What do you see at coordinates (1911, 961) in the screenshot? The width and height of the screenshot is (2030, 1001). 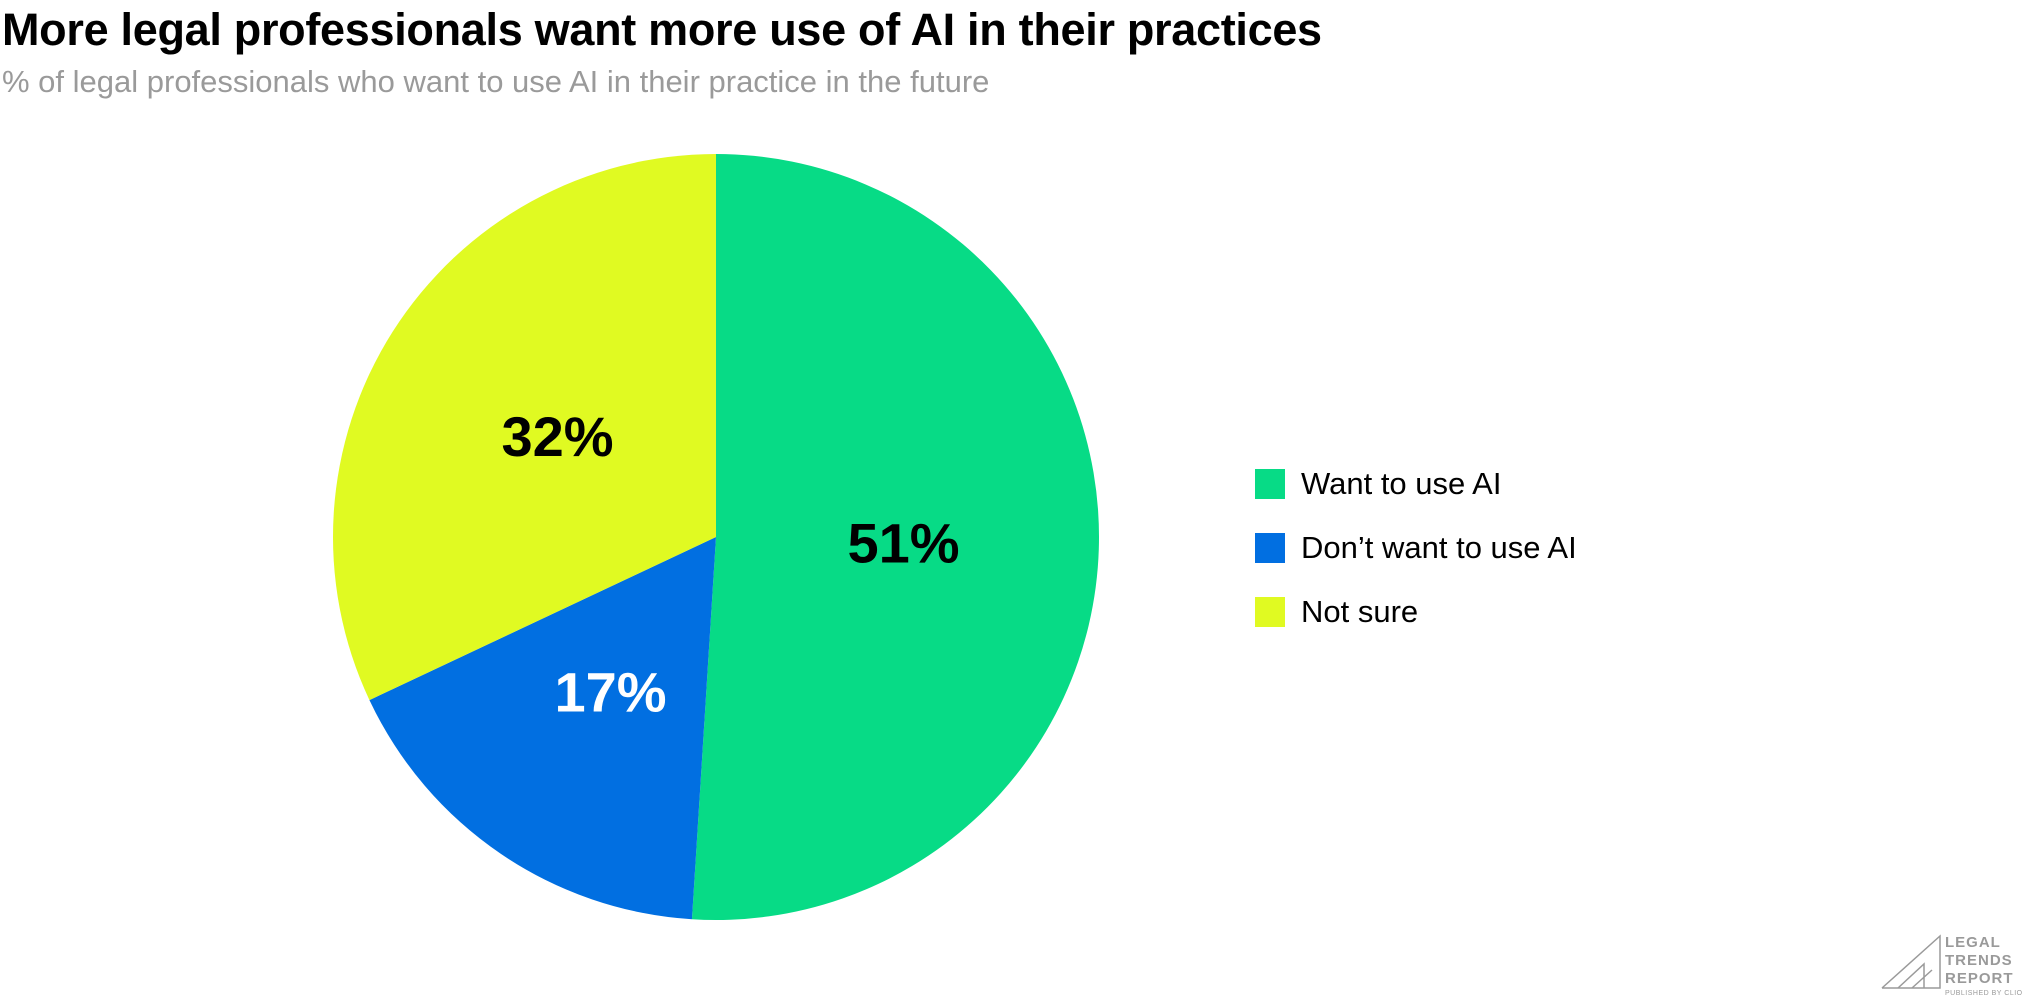 I see `logo-mark-icon` at bounding box center [1911, 961].